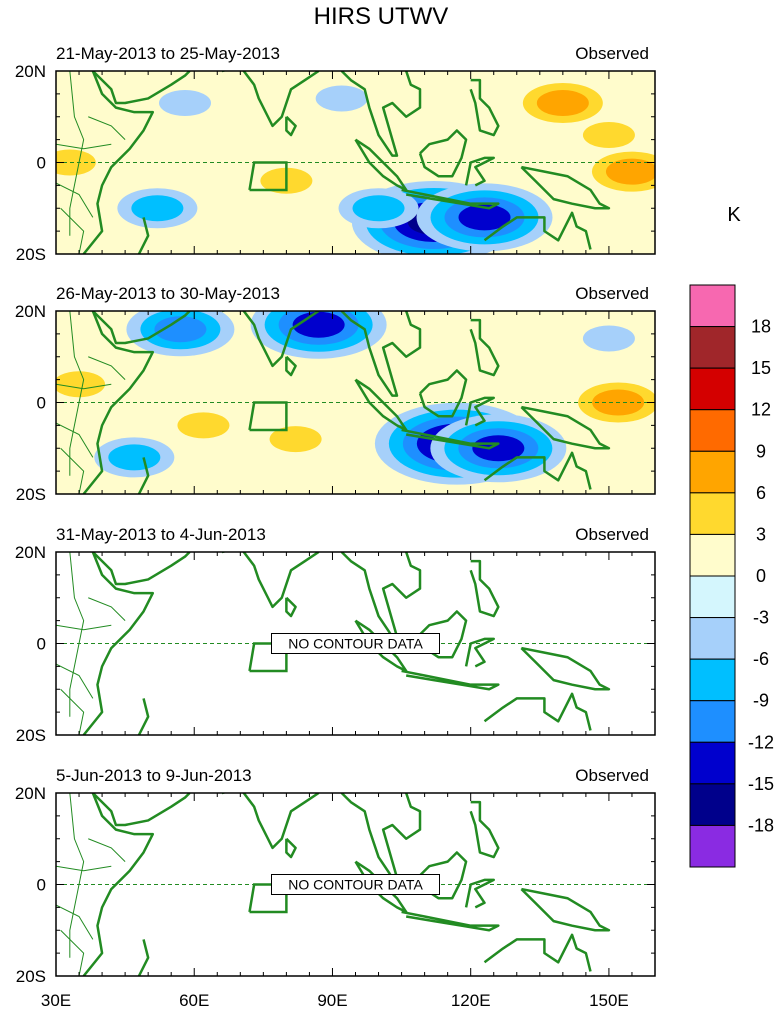 Image resolution: width=778 pixels, height=1012 pixels. What do you see at coordinates (761, 825) in the screenshot?
I see `colorbar-label: -18` at bounding box center [761, 825].